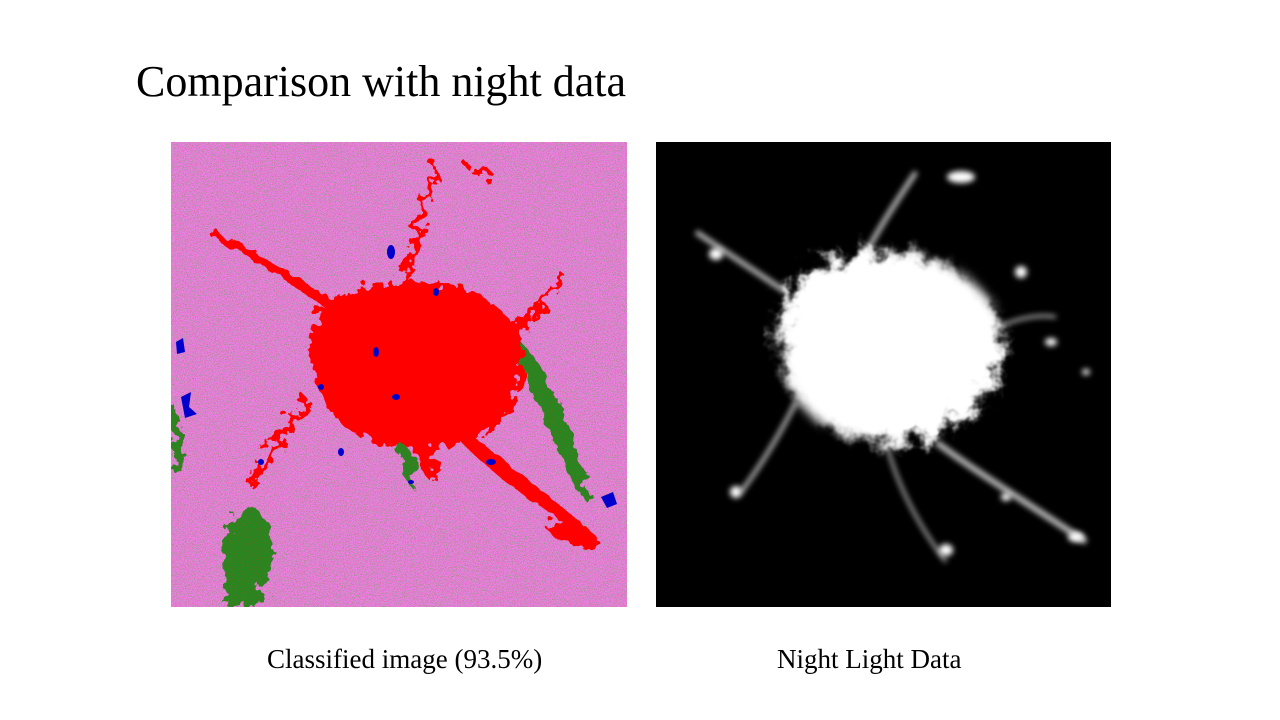  What do you see at coordinates (891, 347) in the screenshot?
I see `city-glow` at bounding box center [891, 347].